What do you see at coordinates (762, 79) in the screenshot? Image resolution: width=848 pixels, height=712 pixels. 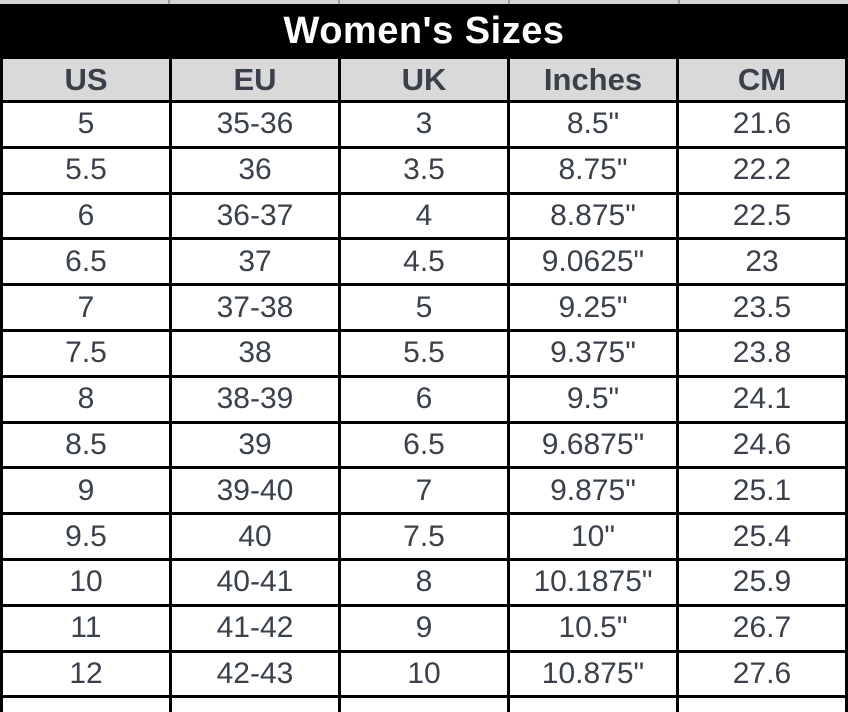 I see `column-header-cm: CM` at bounding box center [762, 79].